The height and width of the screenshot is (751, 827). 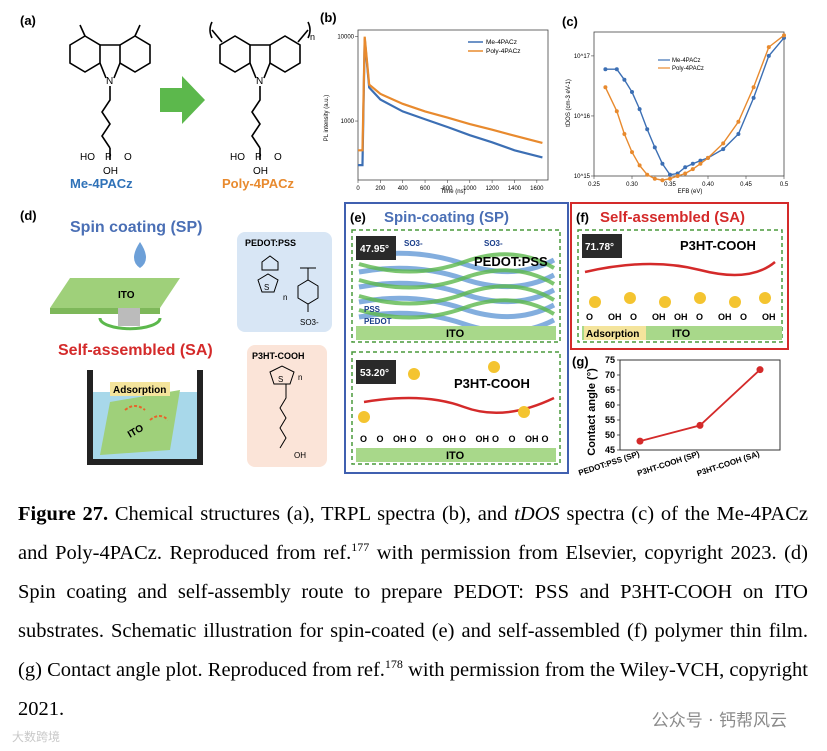 I want to click on so3-e2: SO3-, so click(x=493, y=243).